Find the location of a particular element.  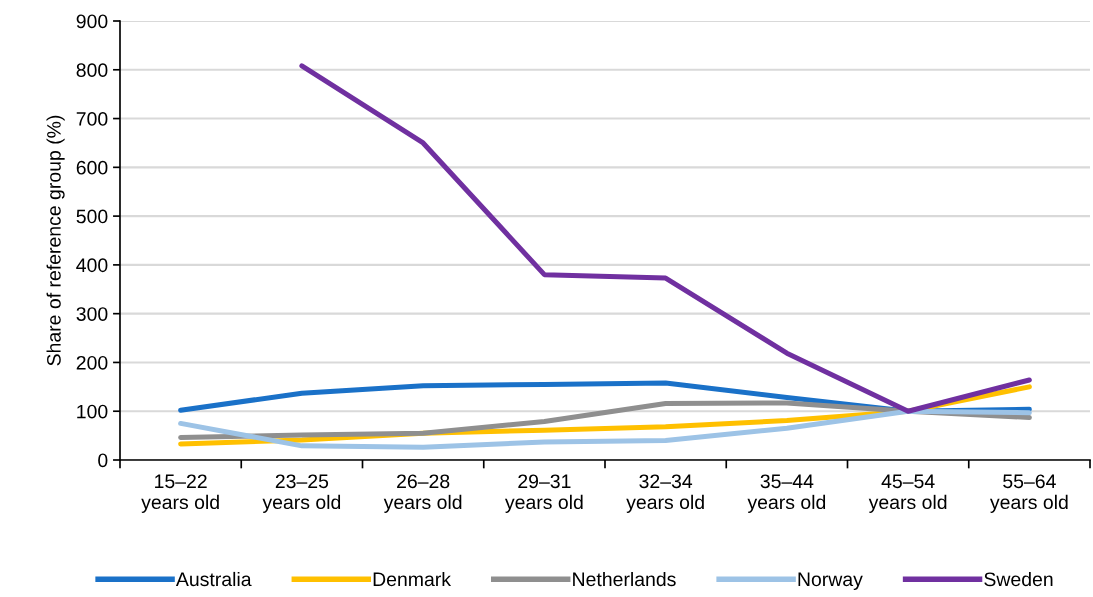

y-tick-label: 900 is located at coordinates (92, 21).